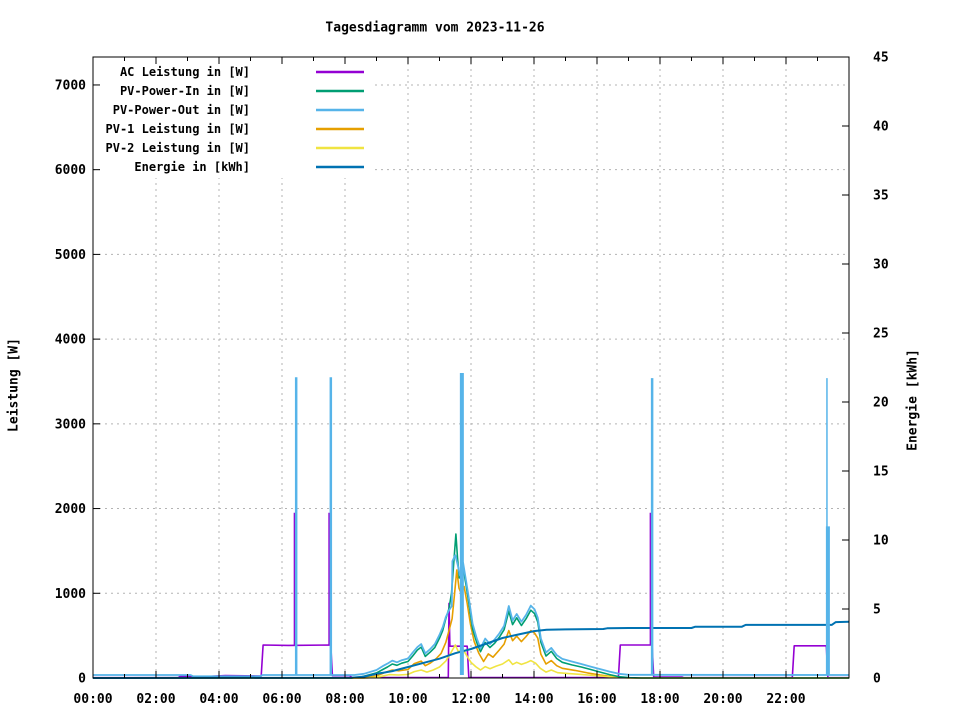  What do you see at coordinates (533, 699) in the screenshot?
I see `x-tick-label: 14:00` at bounding box center [533, 699].